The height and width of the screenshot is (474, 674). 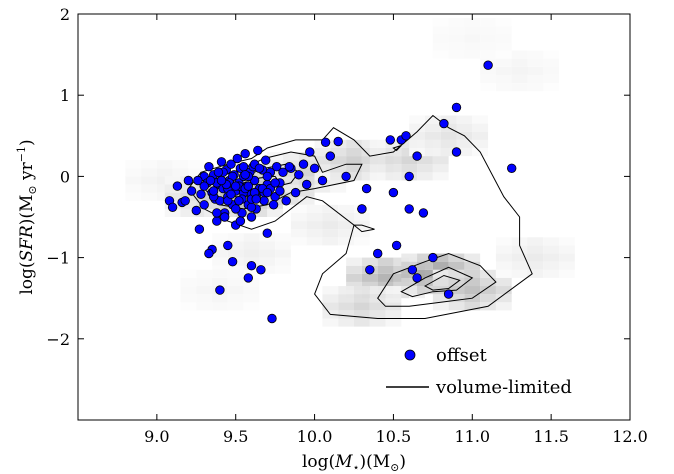 What do you see at coordinates (410, 355) in the screenshot?
I see `legend-marker-offset` at bounding box center [410, 355].